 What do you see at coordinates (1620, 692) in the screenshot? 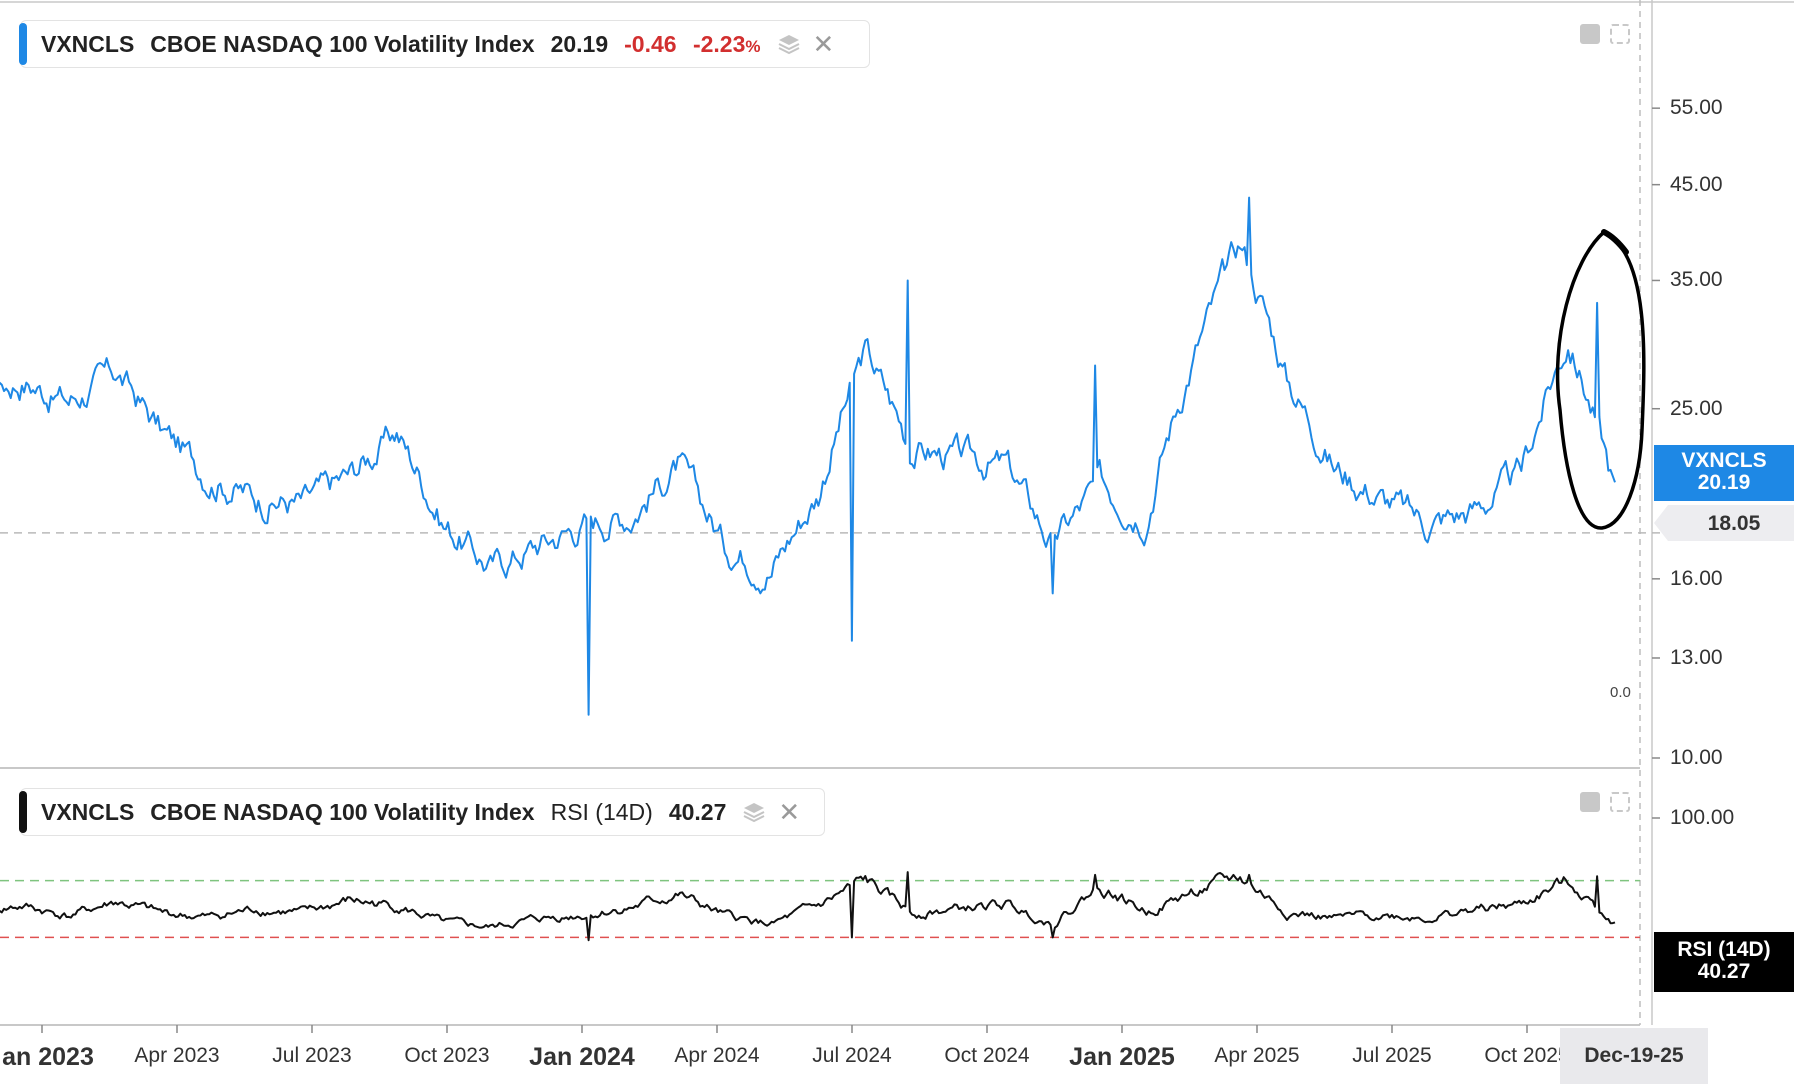
I see `zero-marker: 0.0` at bounding box center [1620, 692].